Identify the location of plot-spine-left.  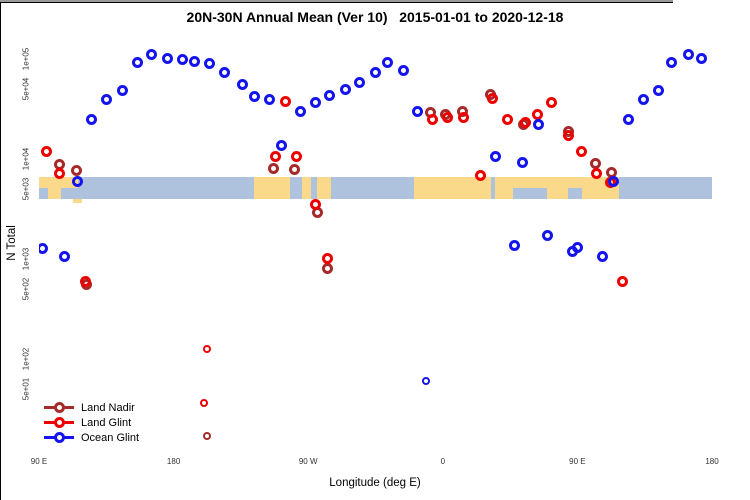
(0, 207).